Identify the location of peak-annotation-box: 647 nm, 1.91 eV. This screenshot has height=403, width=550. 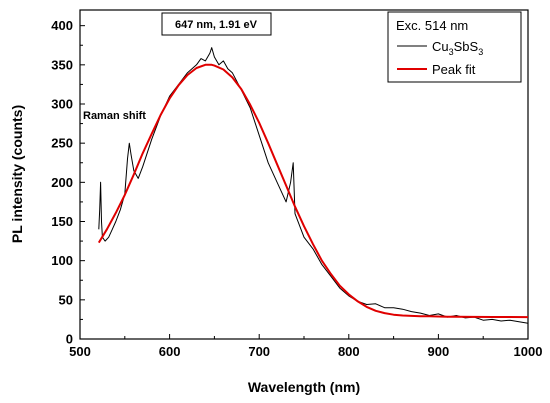
(216, 24).